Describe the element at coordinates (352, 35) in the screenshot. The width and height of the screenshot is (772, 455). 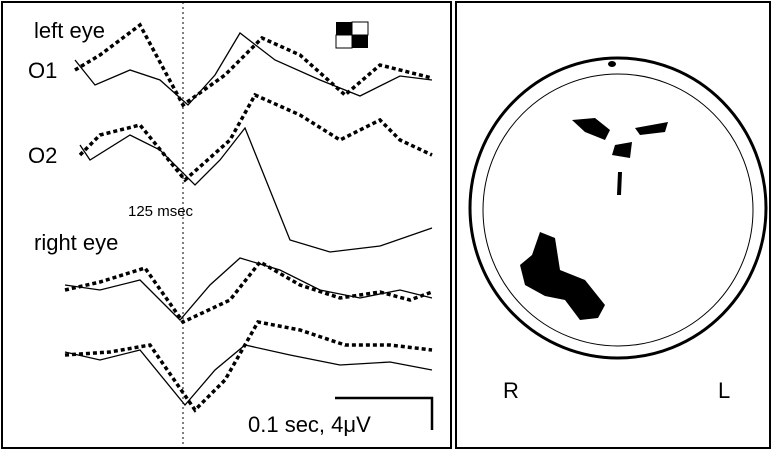
I see `checkerboard-icon` at that location.